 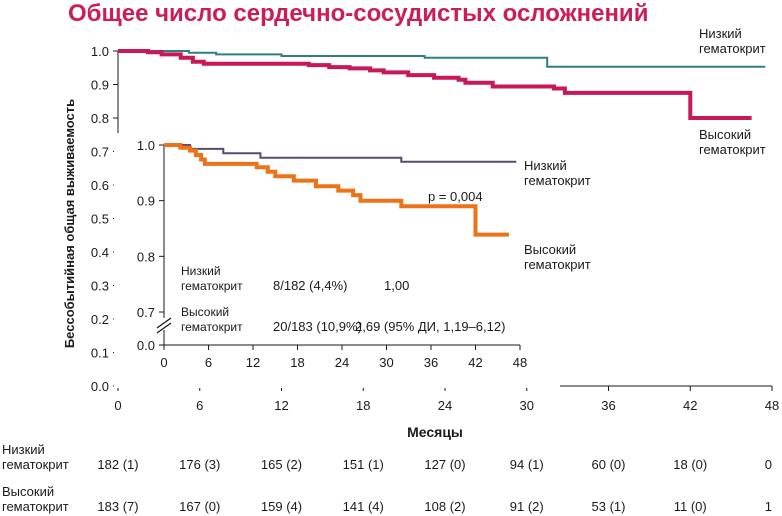 What do you see at coordinates (445, 464) in the screenshot?
I see `risk-cell: 127 (0)` at bounding box center [445, 464].